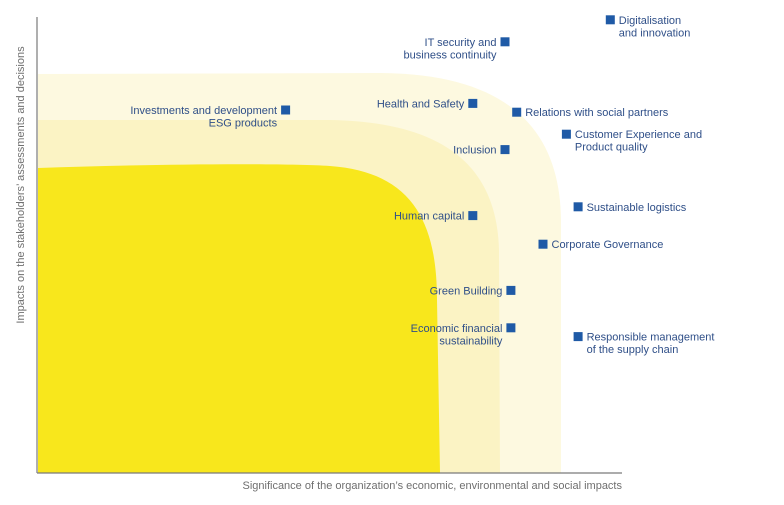  What do you see at coordinates (608, 245) in the screenshot?
I see `point-label: Corporate Governance` at bounding box center [608, 245].